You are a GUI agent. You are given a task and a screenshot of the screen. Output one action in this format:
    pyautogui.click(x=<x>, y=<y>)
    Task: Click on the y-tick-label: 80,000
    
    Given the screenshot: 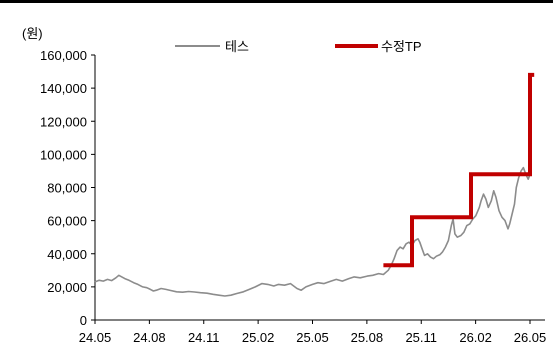 What is the action you would take?
    pyautogui.click(x=67, y=188)
    